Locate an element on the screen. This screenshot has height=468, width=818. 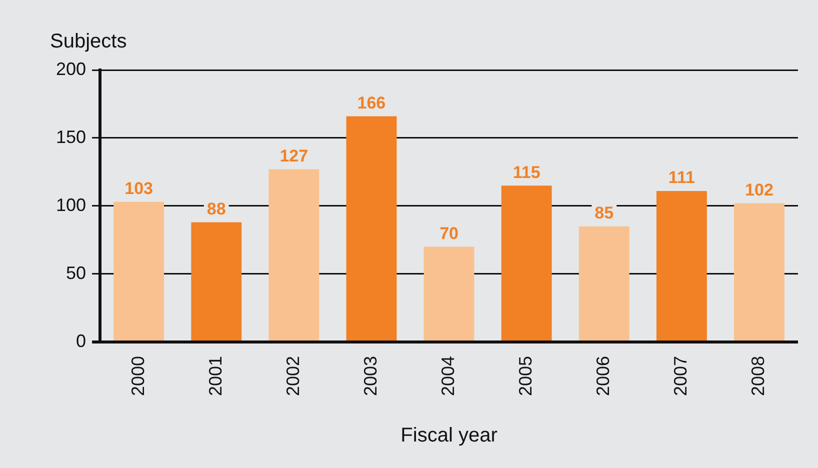
x-tick-label: 2001 is located at coordinates (215, 376).